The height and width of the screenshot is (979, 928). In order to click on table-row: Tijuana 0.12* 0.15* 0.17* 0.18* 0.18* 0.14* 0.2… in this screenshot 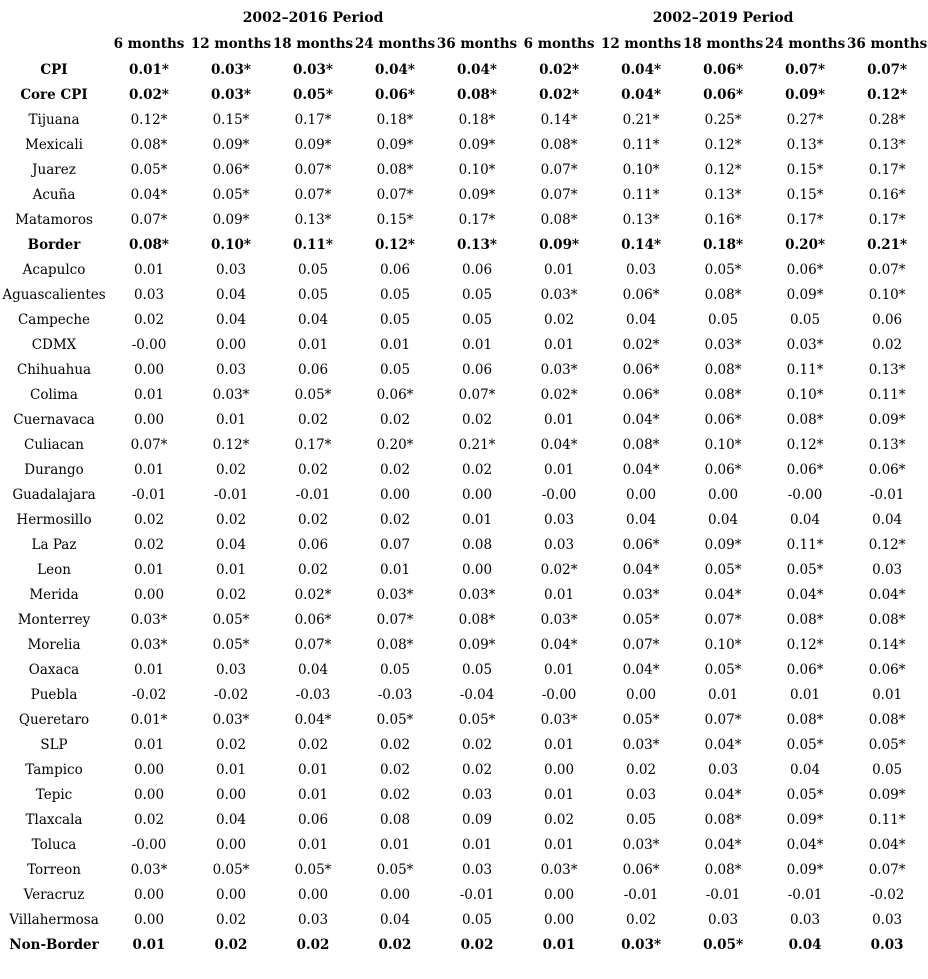, I will do `click(464, 119)`.